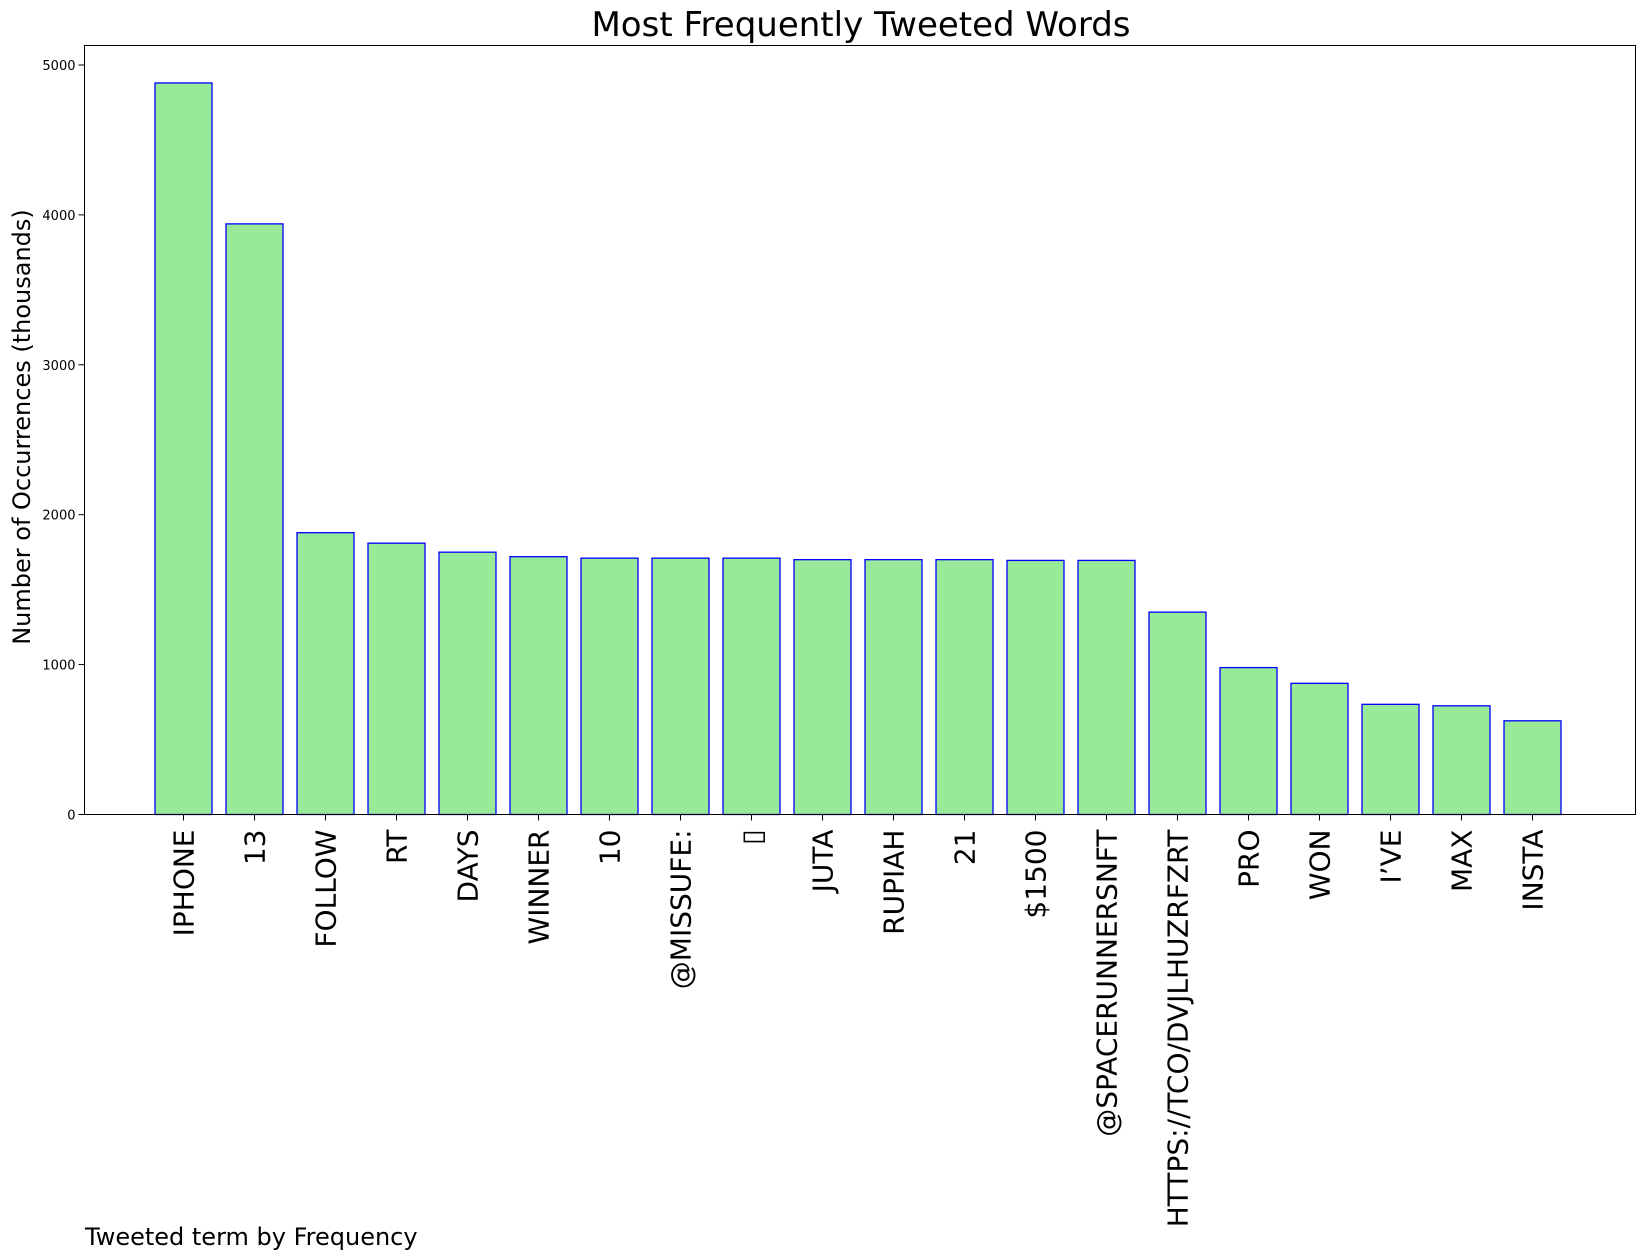 The image size is (1644, 1259). I want to click on y-tick-label: 2000, so click(58, 516).